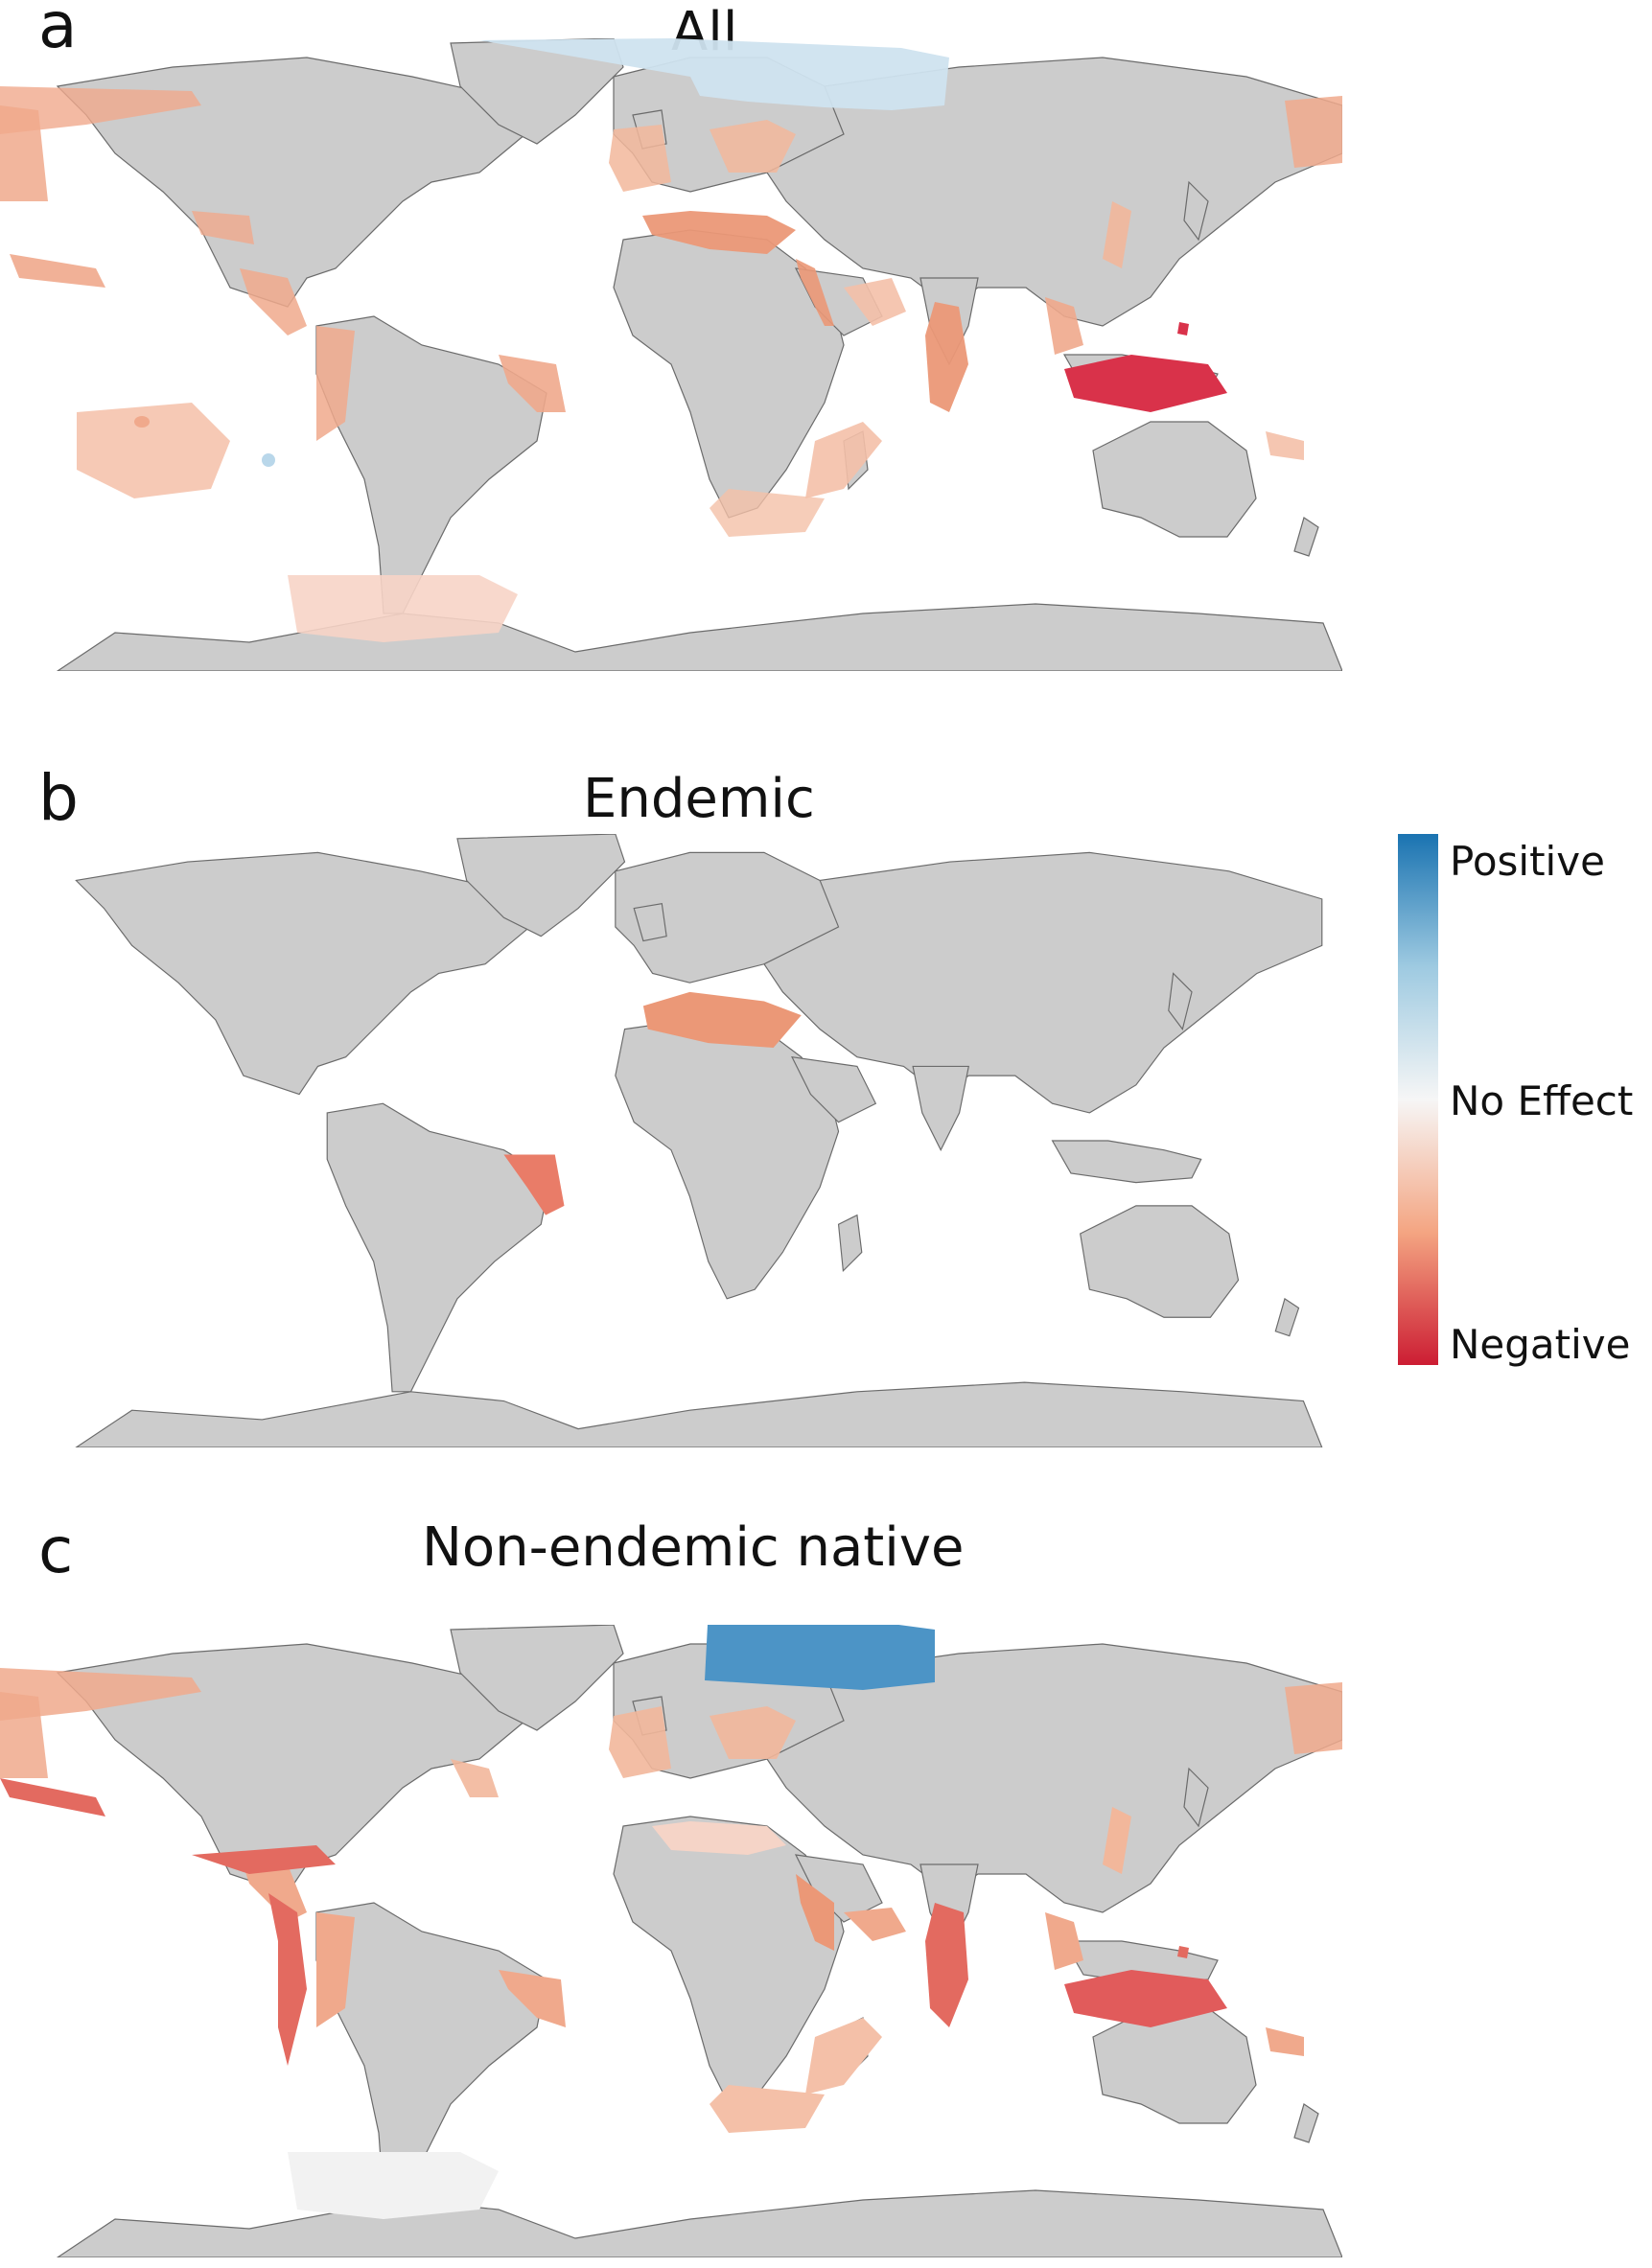 The image size is (1652, 2268). Describe the element at coordinates (1540, 1344) in the screenshot. I see `legend-negative-label: Negative` at that location.